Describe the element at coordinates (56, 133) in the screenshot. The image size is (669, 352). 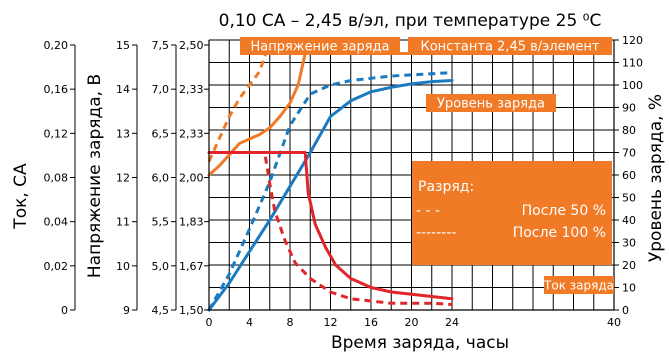
I see `left-tick-label: 0,12` at that location.